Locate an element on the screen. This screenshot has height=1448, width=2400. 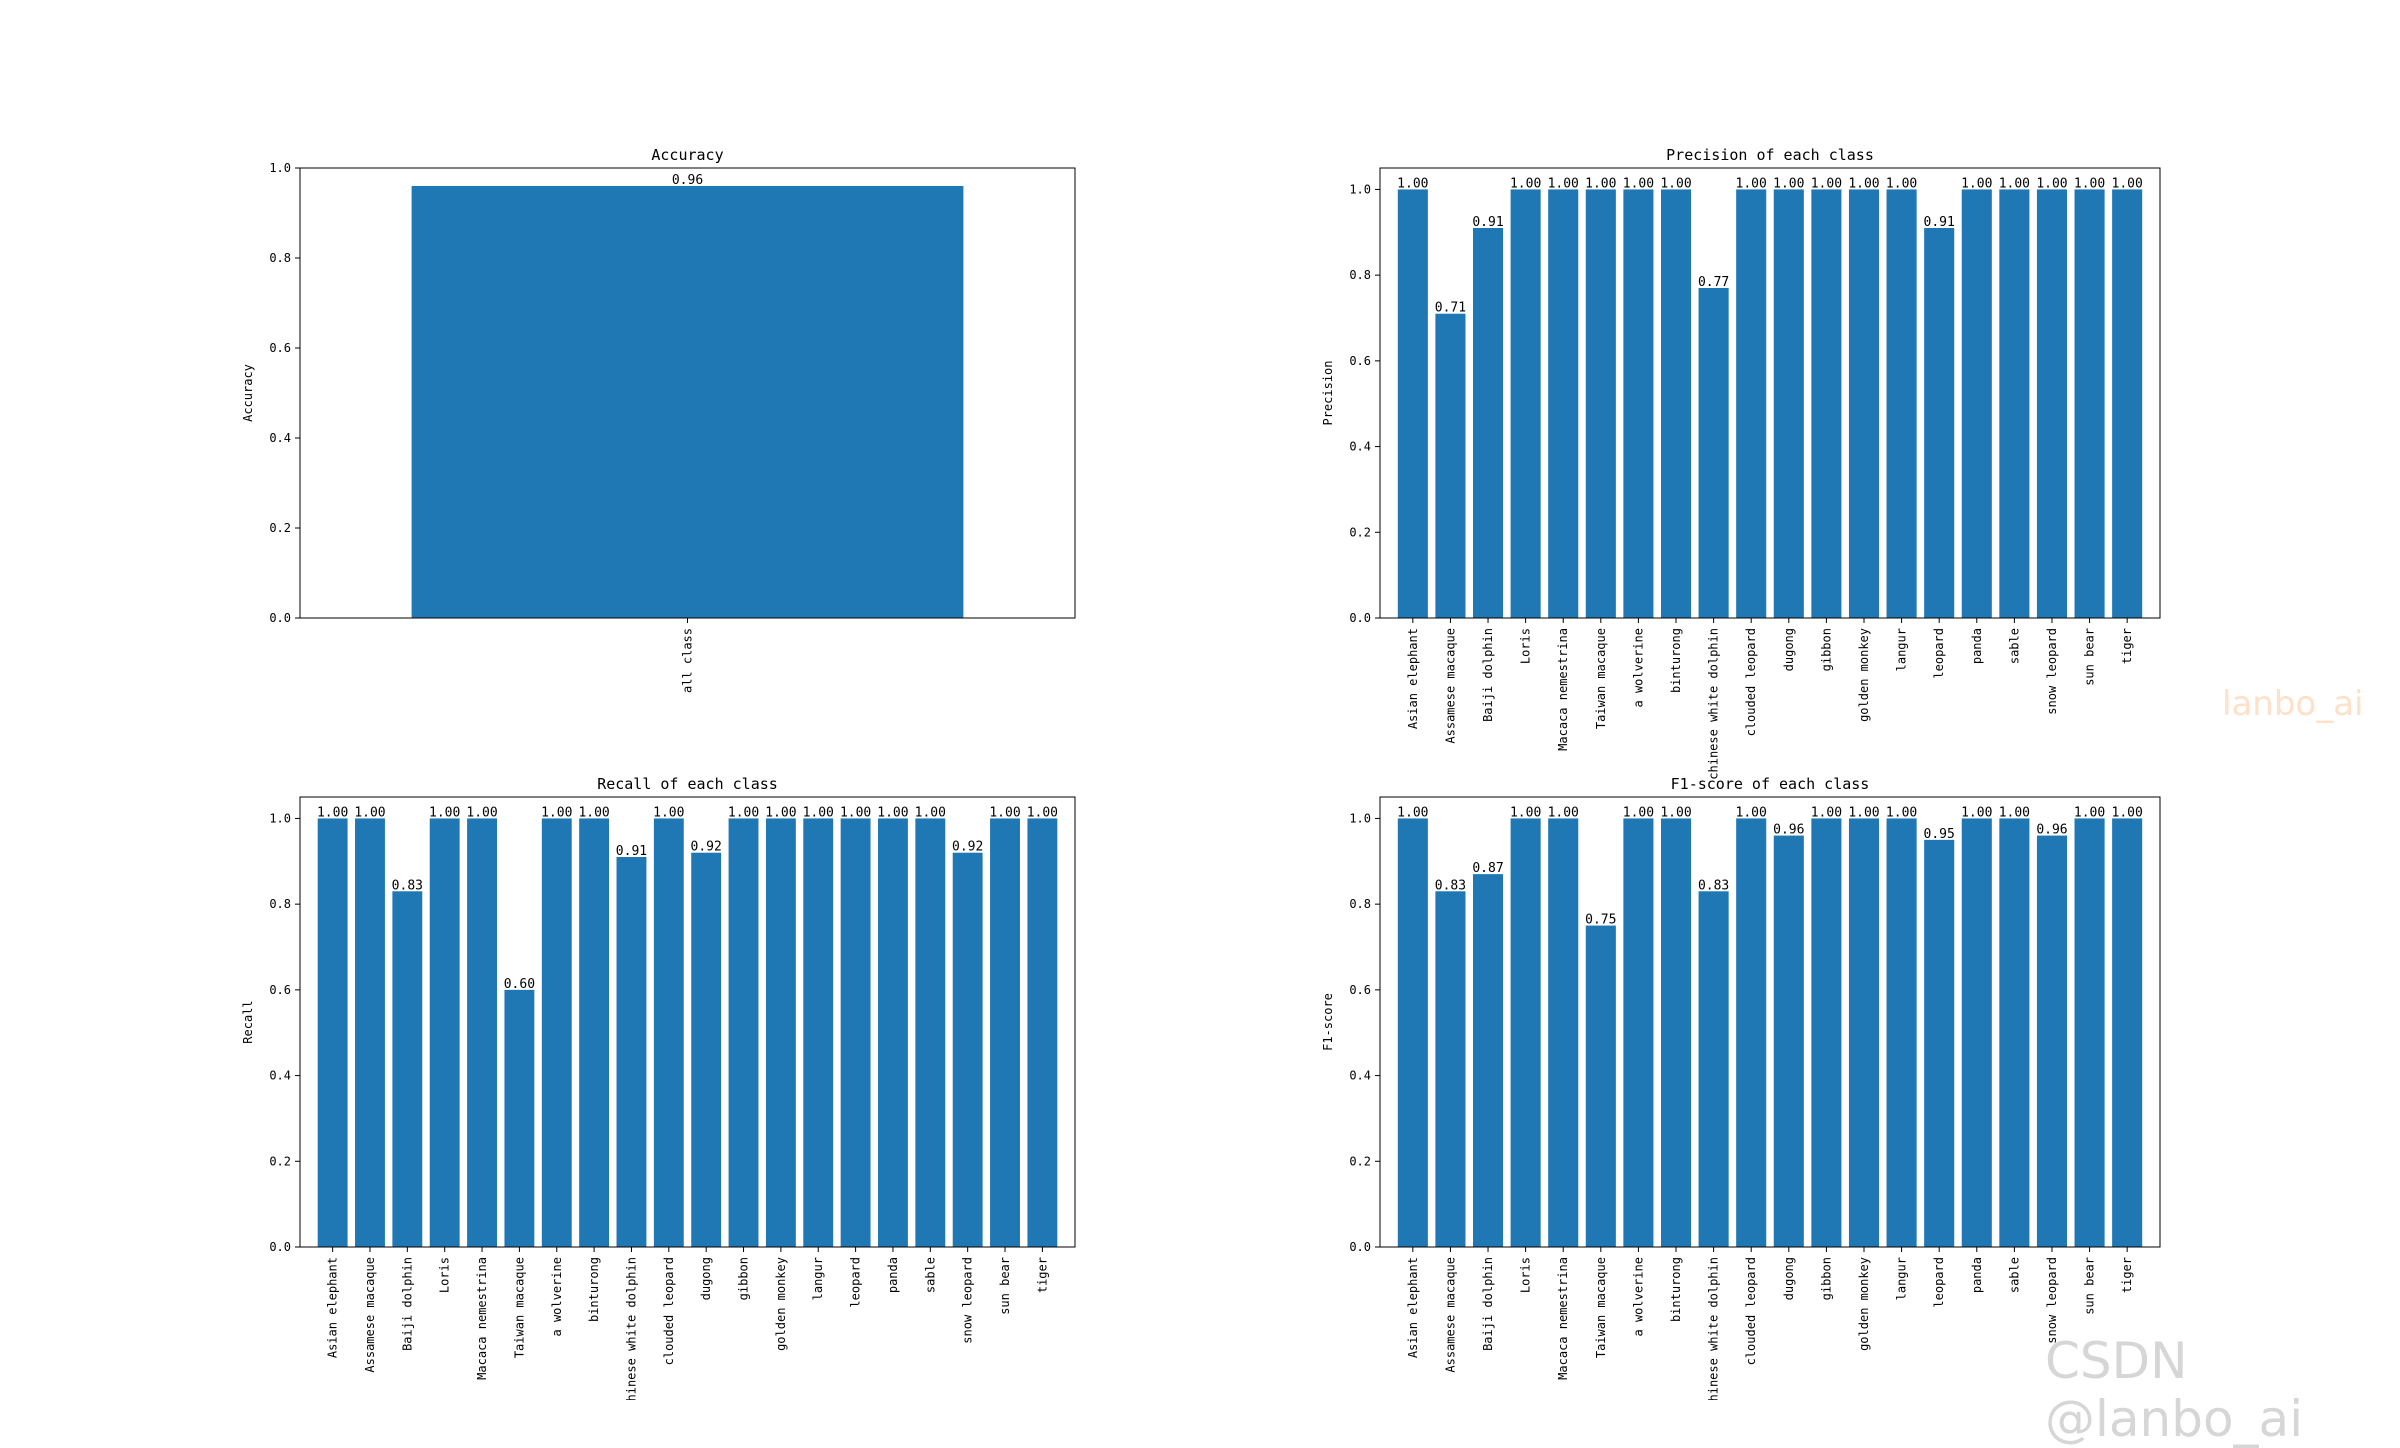
x-tick-label: Asian elephant is located at coordinates (1413, 1307).